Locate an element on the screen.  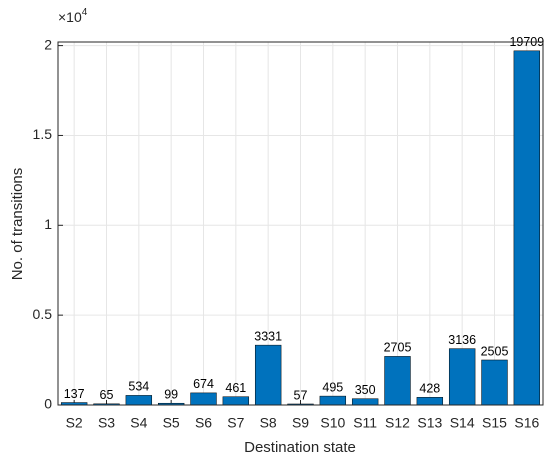
y-tick-label: 0 is located at coordinates (48, 404).